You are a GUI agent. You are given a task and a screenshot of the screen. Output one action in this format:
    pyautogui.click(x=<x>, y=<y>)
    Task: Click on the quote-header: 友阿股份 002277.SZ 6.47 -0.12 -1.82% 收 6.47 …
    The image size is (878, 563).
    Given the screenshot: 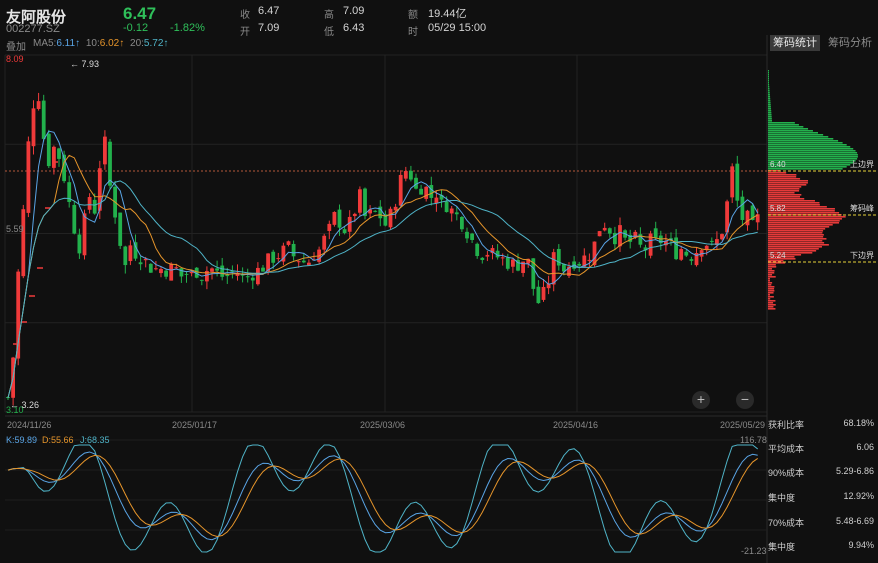 What is the action you would take?
    pyautogui.click(x=439, y=26)
    